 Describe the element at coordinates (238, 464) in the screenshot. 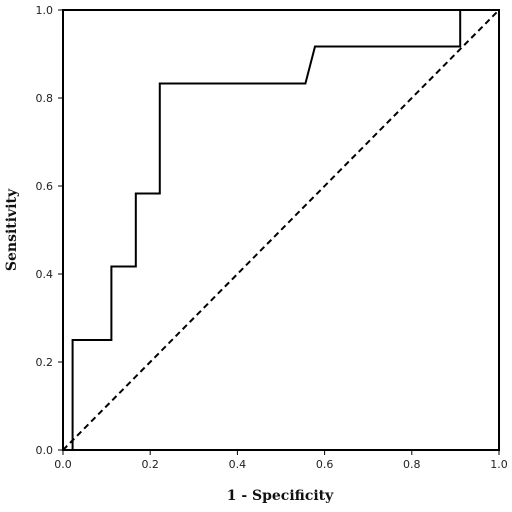

I see `x-tick-label: 0.4` at that location.